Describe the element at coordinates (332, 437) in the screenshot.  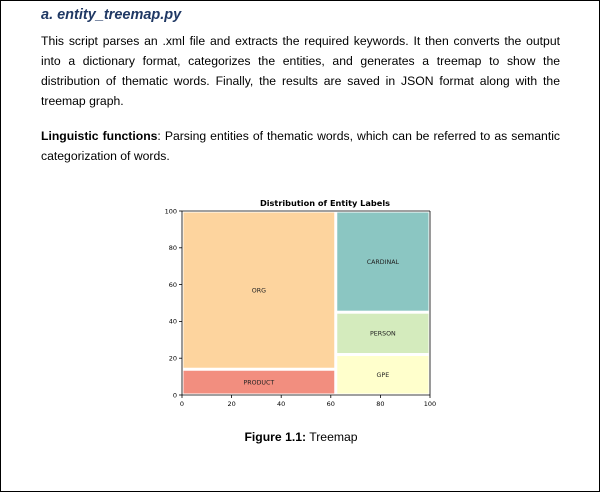
I see `caption-text: Treemap` at that location.